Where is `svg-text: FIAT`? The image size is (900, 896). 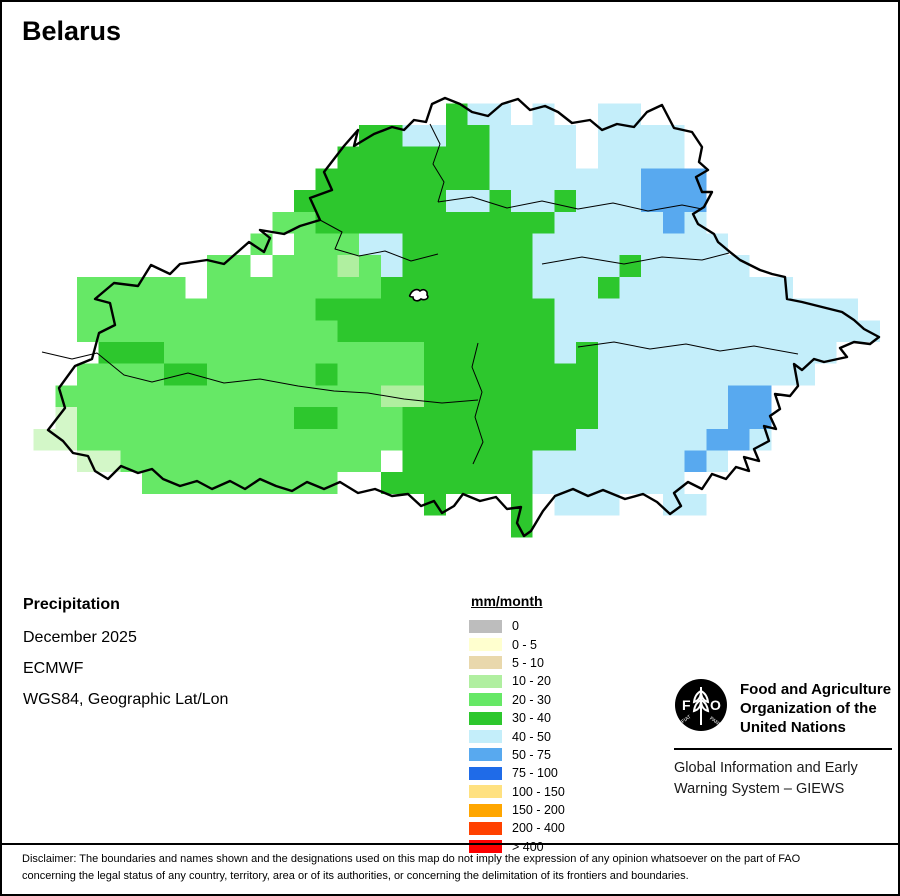 svg-text: FIAT is located at coordinates (686, 719).